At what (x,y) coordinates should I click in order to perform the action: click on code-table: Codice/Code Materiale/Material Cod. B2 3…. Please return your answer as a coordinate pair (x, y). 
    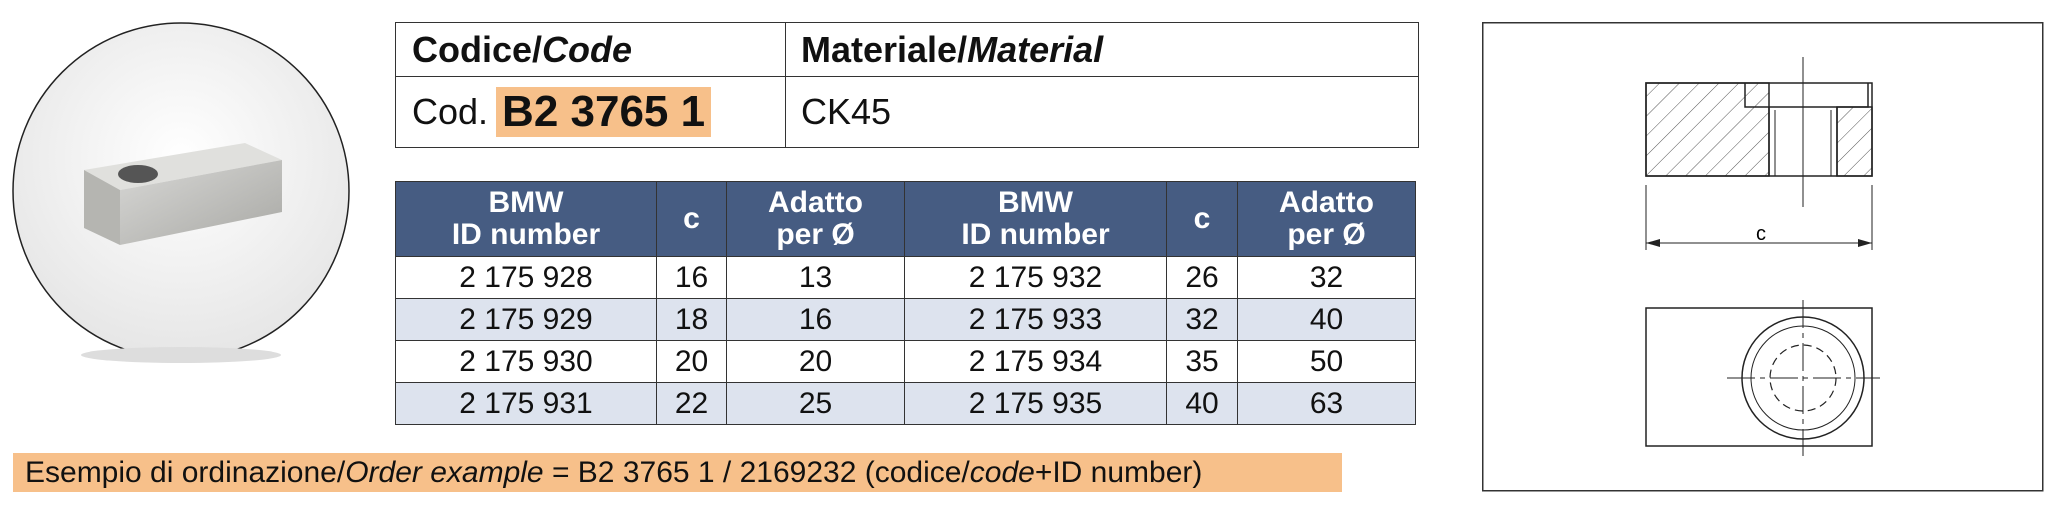
    Looking at the image, I should click on (907, 85).